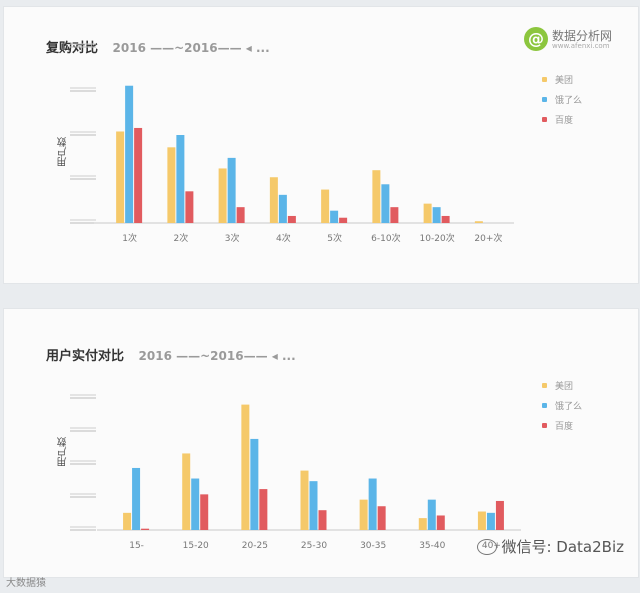 Image resolution: width=640 pixels, height=593 pixels. What do you see at coordinates (432, 546) in the screenshot?
I see `x-tick-label: 35-40` at bounding box center [432, 546].